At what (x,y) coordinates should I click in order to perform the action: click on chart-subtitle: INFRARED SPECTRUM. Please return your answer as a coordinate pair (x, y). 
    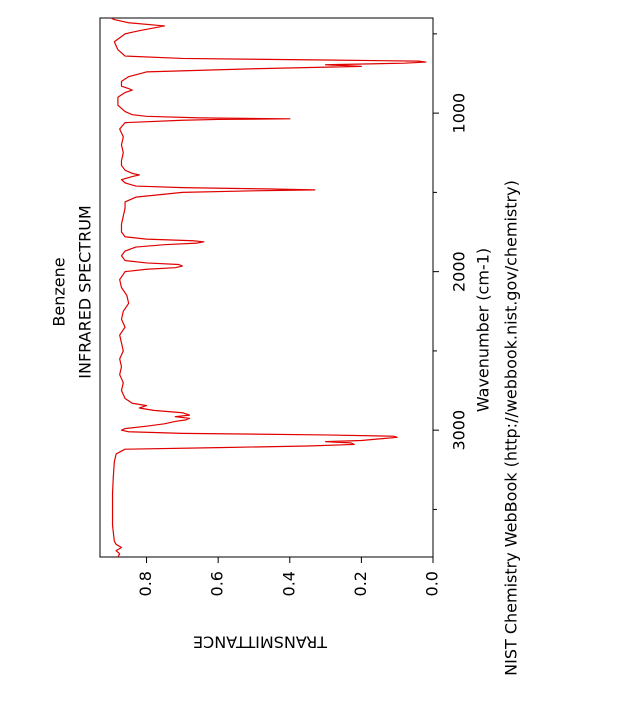
    Looking at the image, I should click on (85, 291).